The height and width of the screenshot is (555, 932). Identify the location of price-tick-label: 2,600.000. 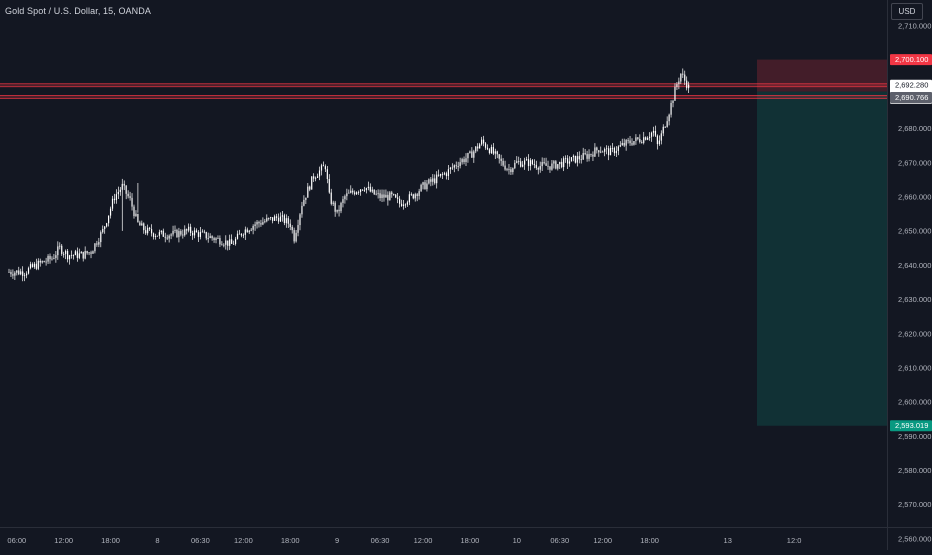
(914, 402).